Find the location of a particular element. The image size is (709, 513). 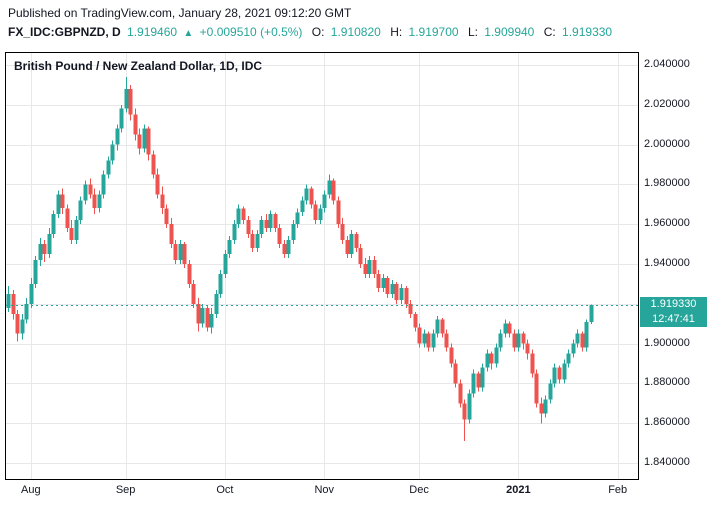

price-axis-label: 1.940000 is located at coordinates (667, 263).